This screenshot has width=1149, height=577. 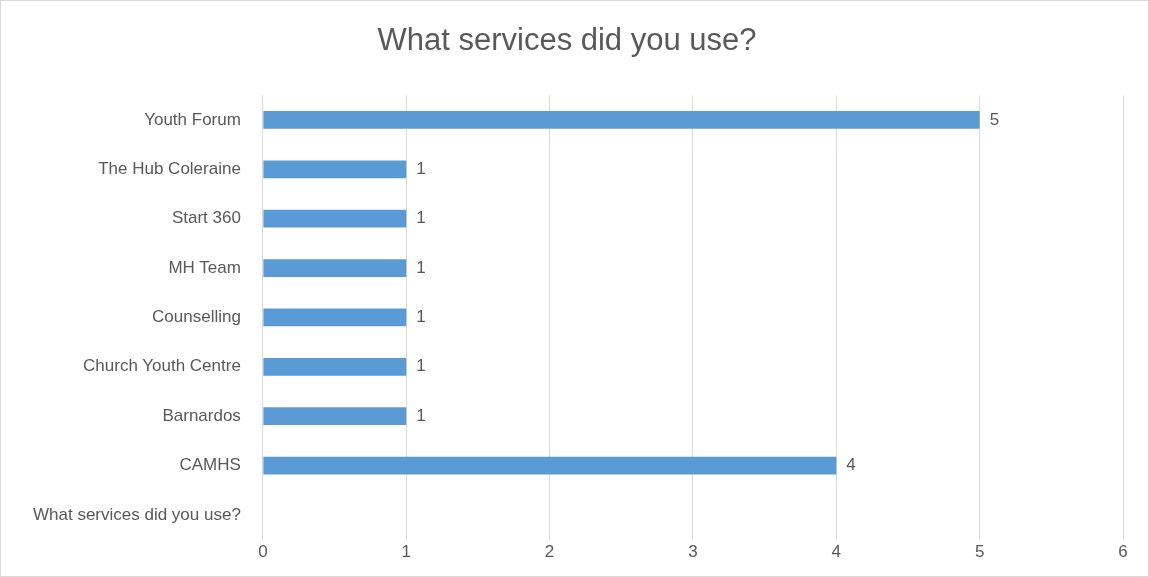 I want to click on y-tick-label: What services did you use?, so click(x=136, y=514).